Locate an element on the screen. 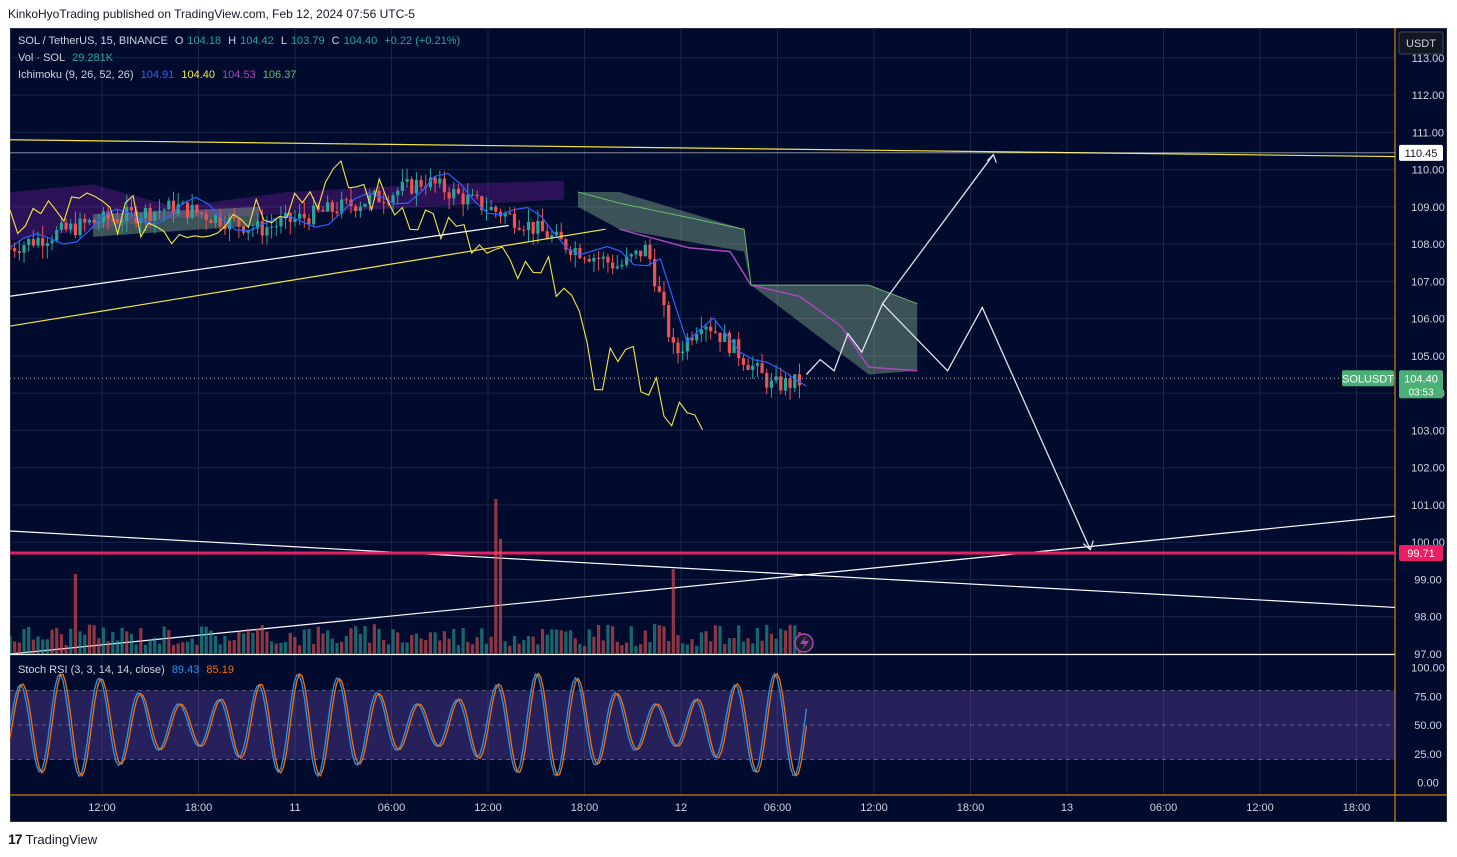 Image resolution: width=1457 pixels, height=857 pixels. level-support-badge: 99.71 is located at coordinates (1421, 553).